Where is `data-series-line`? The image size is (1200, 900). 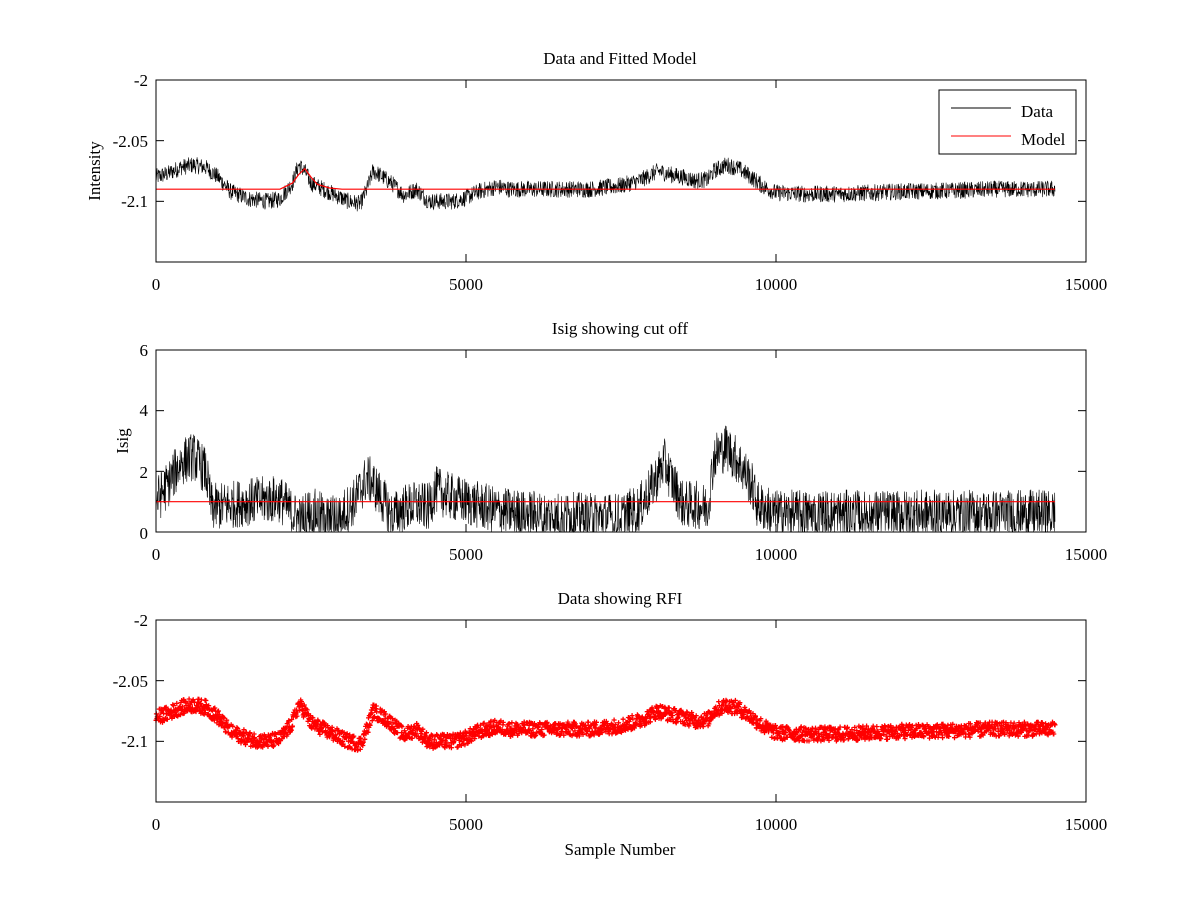 data-series-line is located at coordinates (605, 184).